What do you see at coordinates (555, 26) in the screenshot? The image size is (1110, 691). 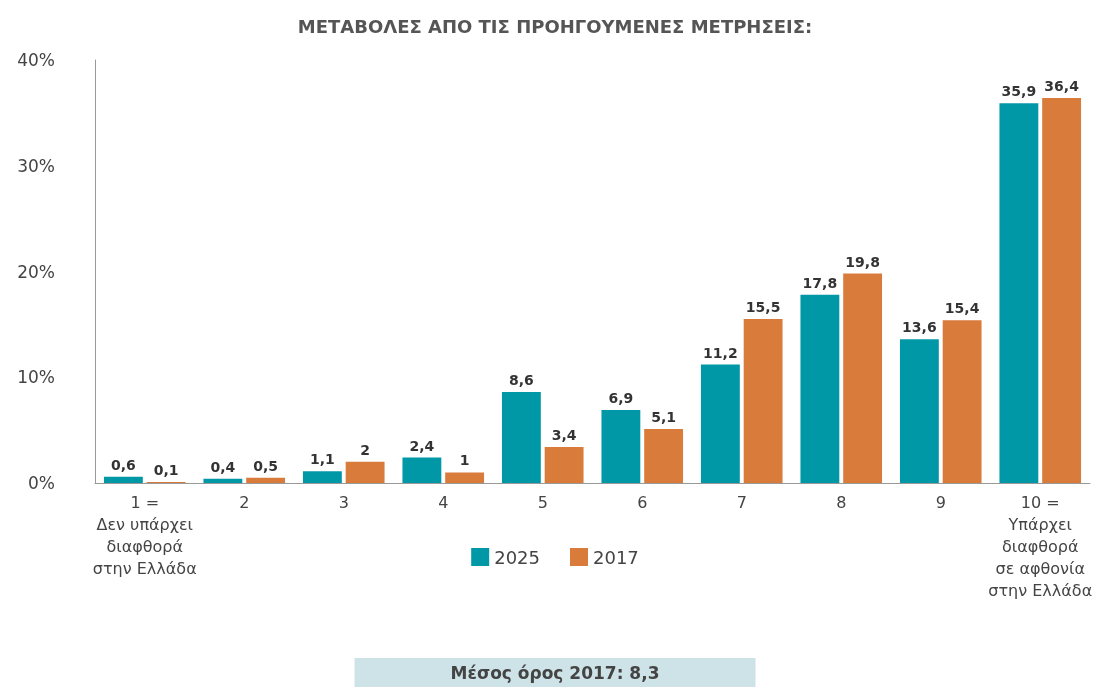 I see `chart-title: ΜΕΤΑΒΟΛΕΣ ΑΠΟ ΤΙΣ ΠΡΟΗΓΟΥΜΕΝΕΣ ΜΕΤΡΗΣΕΙΣ:` at bounding box center [555, 26].